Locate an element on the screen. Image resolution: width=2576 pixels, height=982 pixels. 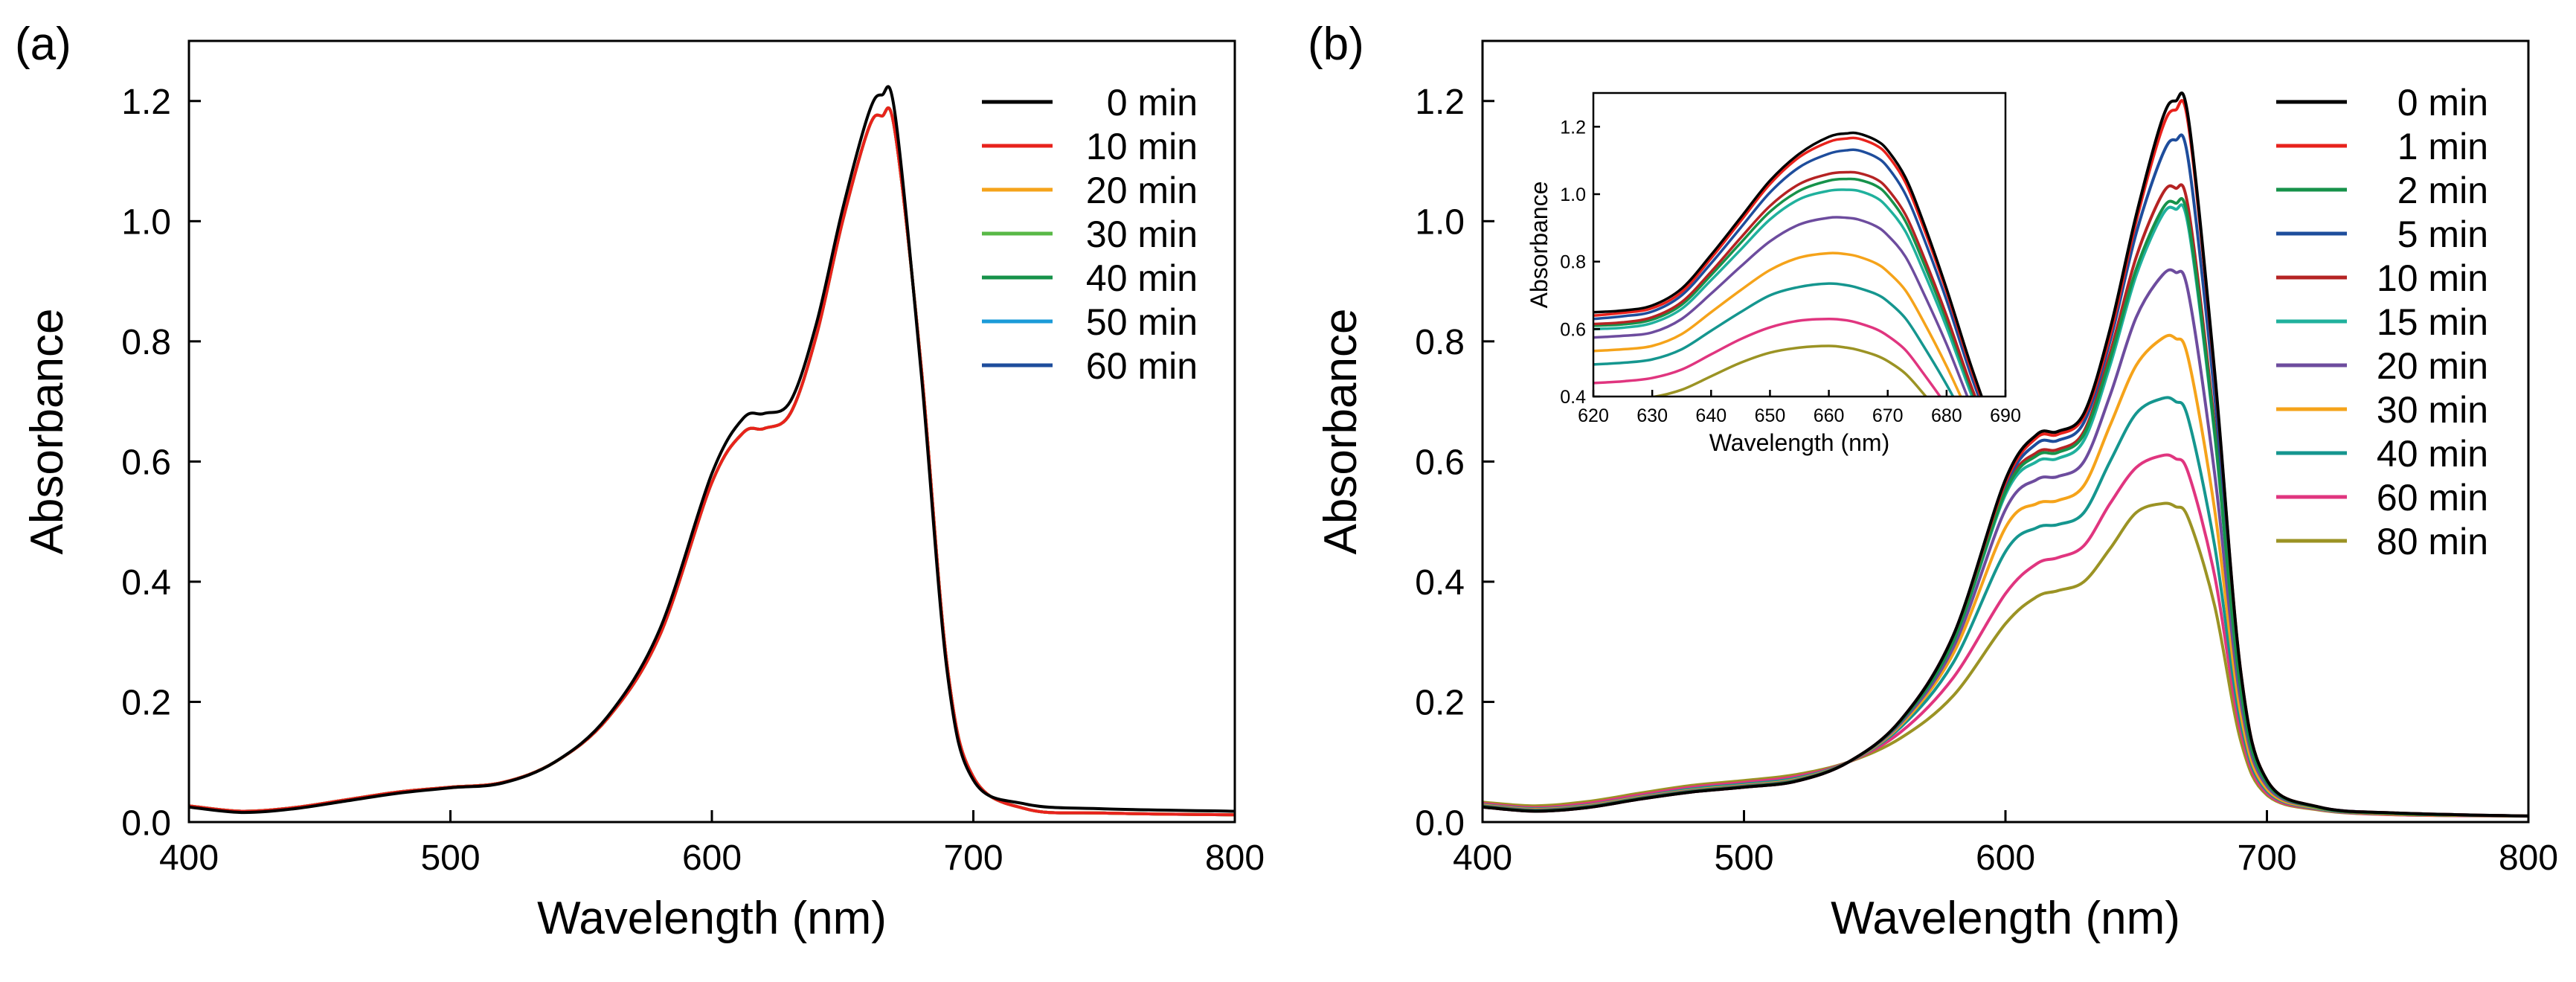
a-legend-label: 20 min is located at coordinates (1142, 190).